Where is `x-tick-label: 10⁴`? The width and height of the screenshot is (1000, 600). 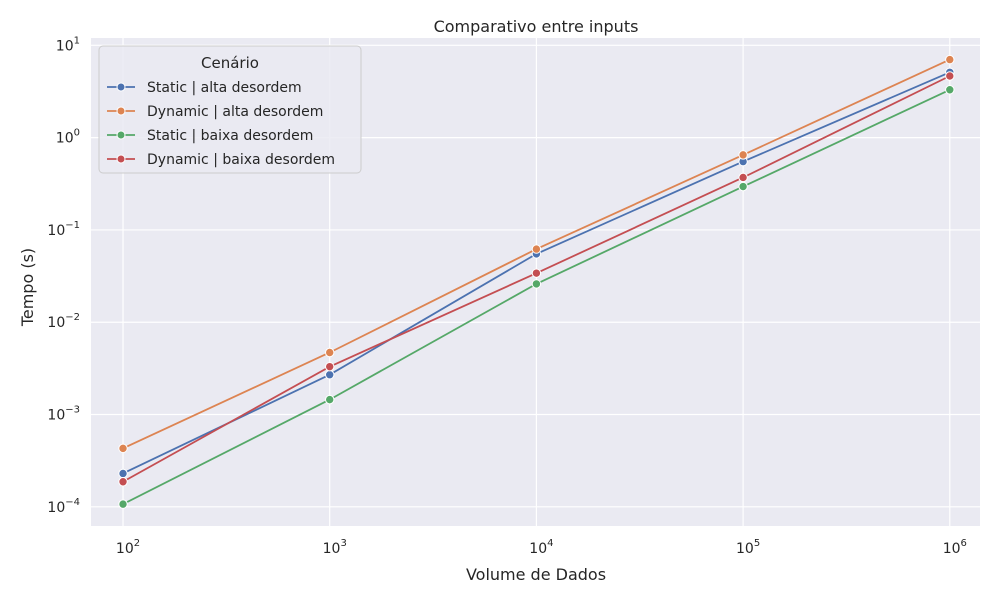
x-tick-label: 10⁴ is located at coordinates (541, 547).